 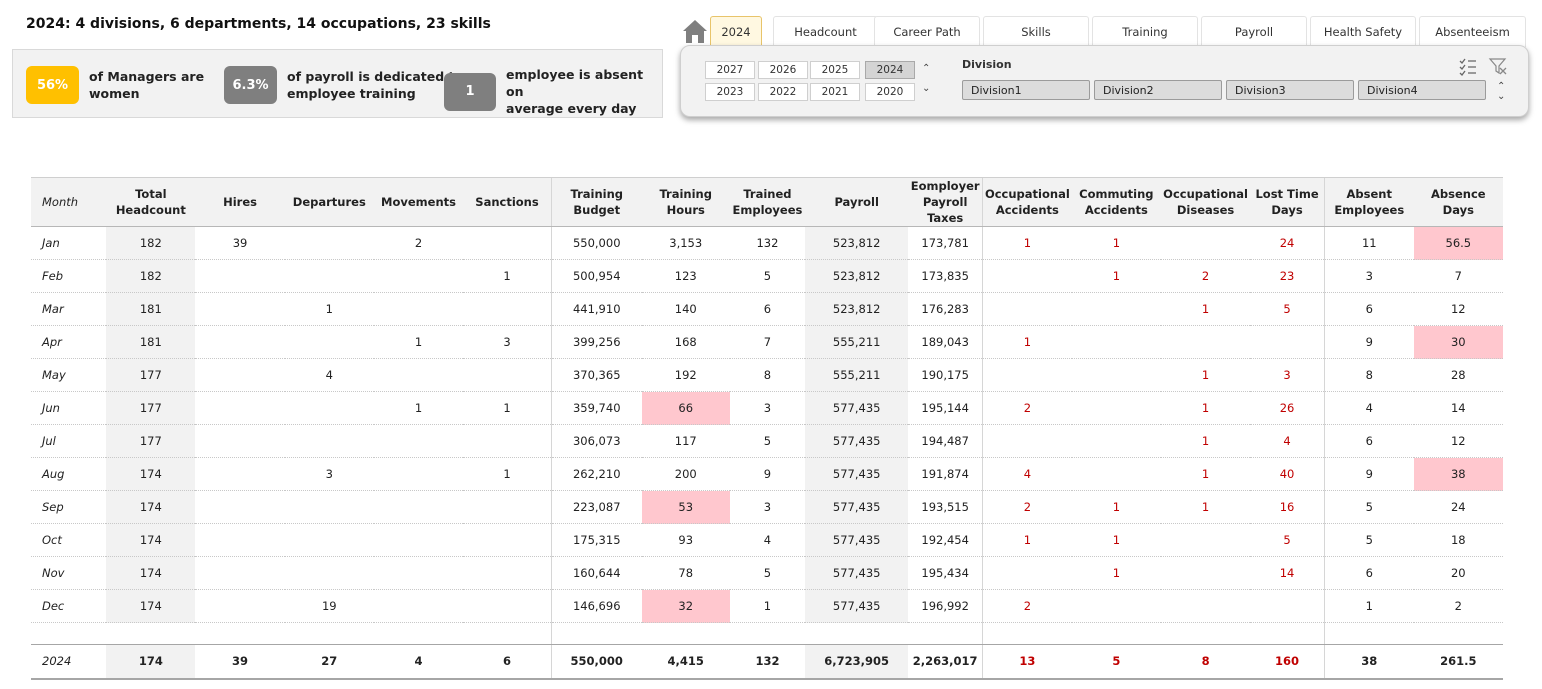 What do you see at coordinates (1468, 66) in the screenshot?
I see `multi-select-icon` at bounding box center [1468, 66].